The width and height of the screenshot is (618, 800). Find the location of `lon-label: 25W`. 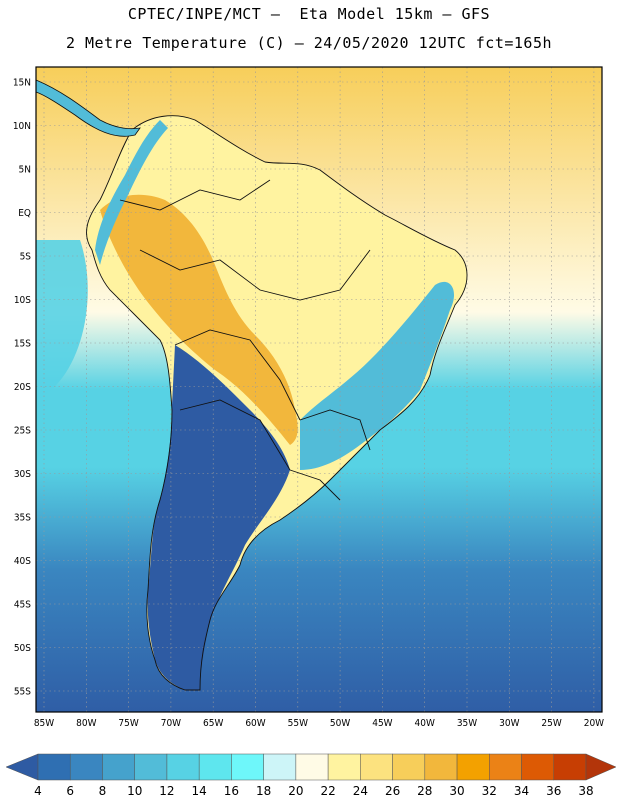

lon-label: 25W is located at coordinates (551, 723).